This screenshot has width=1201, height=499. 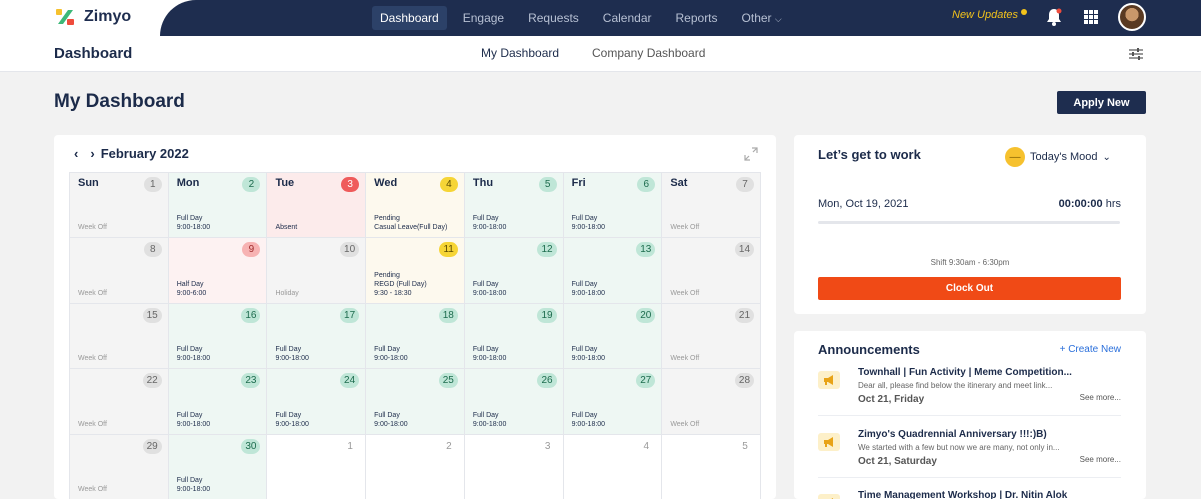 I want to click on date-badge: 6, so click(x=646, y=184).